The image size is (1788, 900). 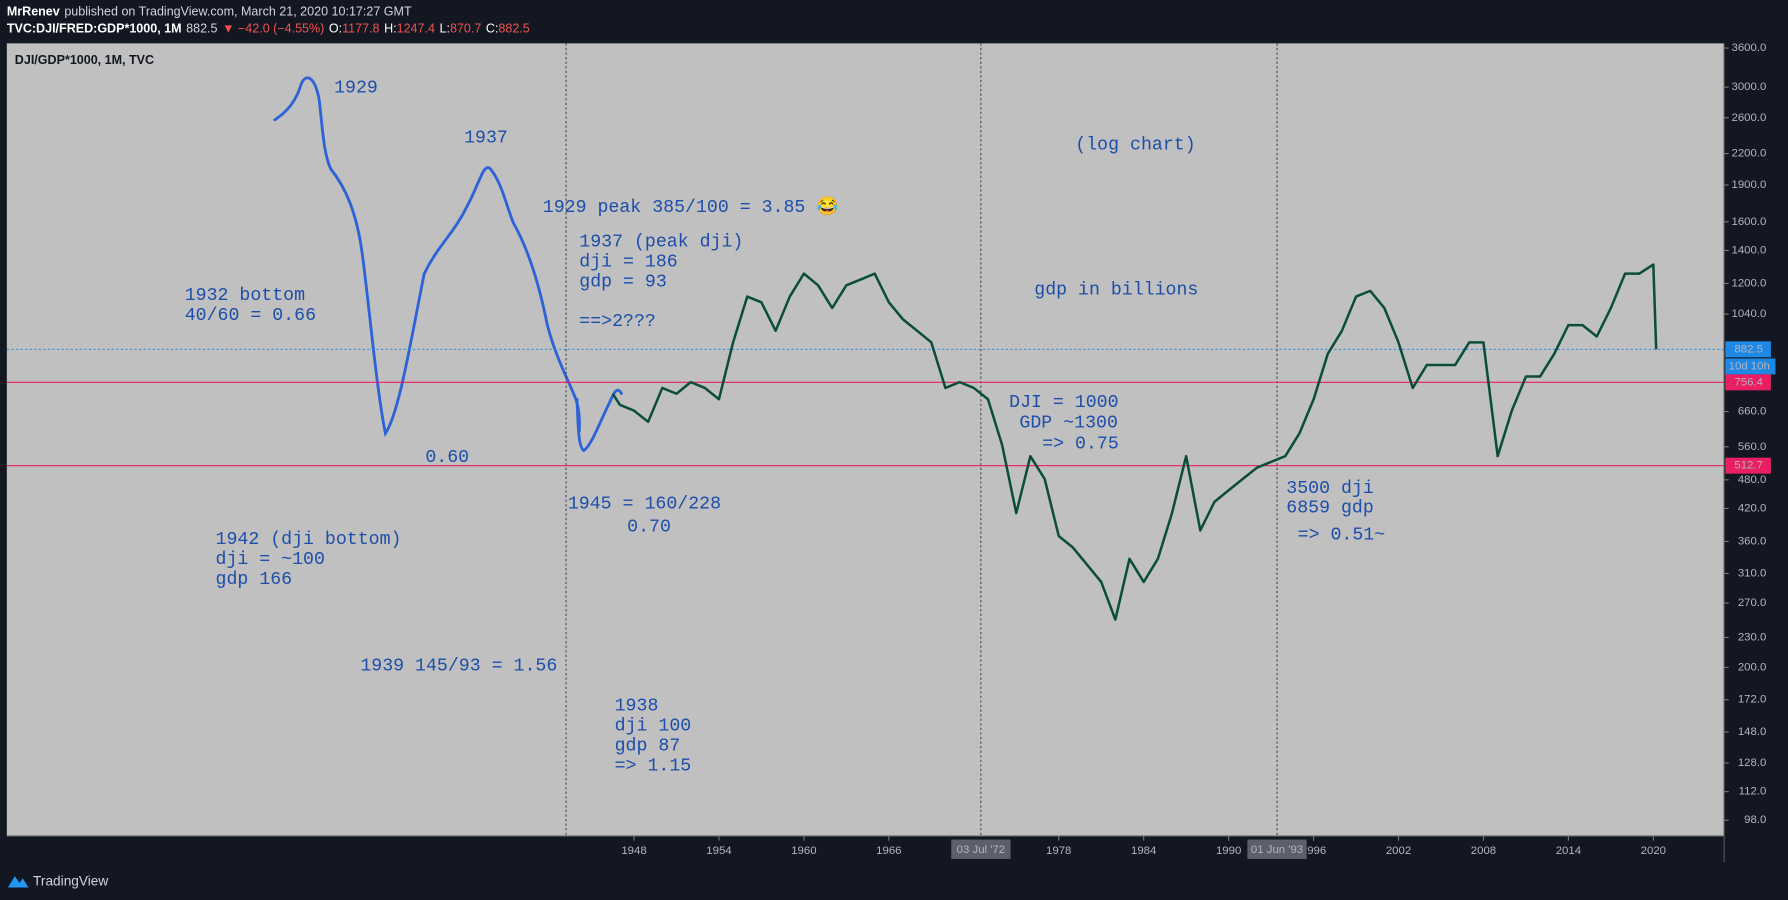 What do you see at coordinates (1748, 87) in the screenshot?
I see `y-tick-label: 3000.0` at bounding box center [1748, 87].